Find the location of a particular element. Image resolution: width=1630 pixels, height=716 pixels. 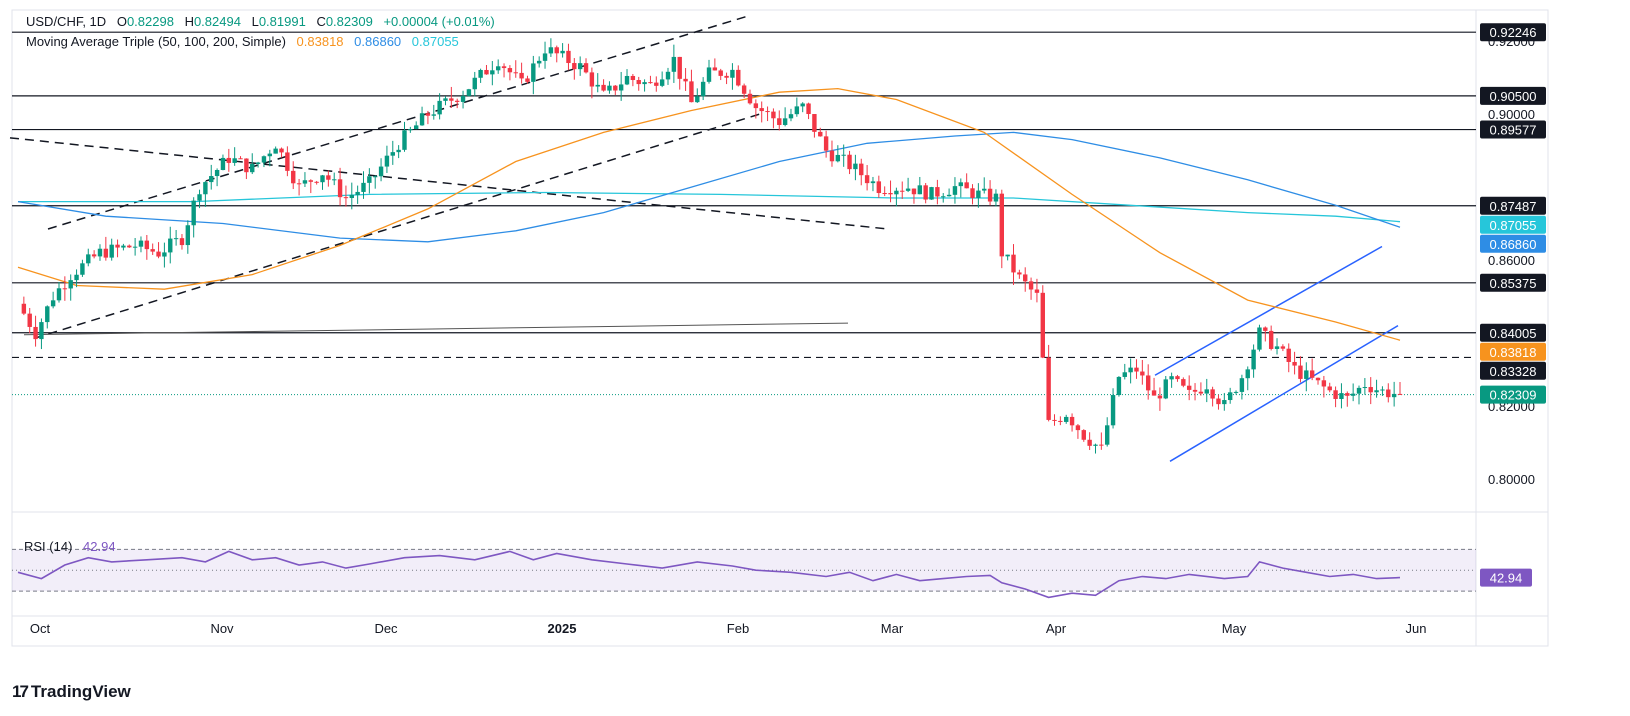

ma200-value: 0.87055 is located at coordinates (435, 41).